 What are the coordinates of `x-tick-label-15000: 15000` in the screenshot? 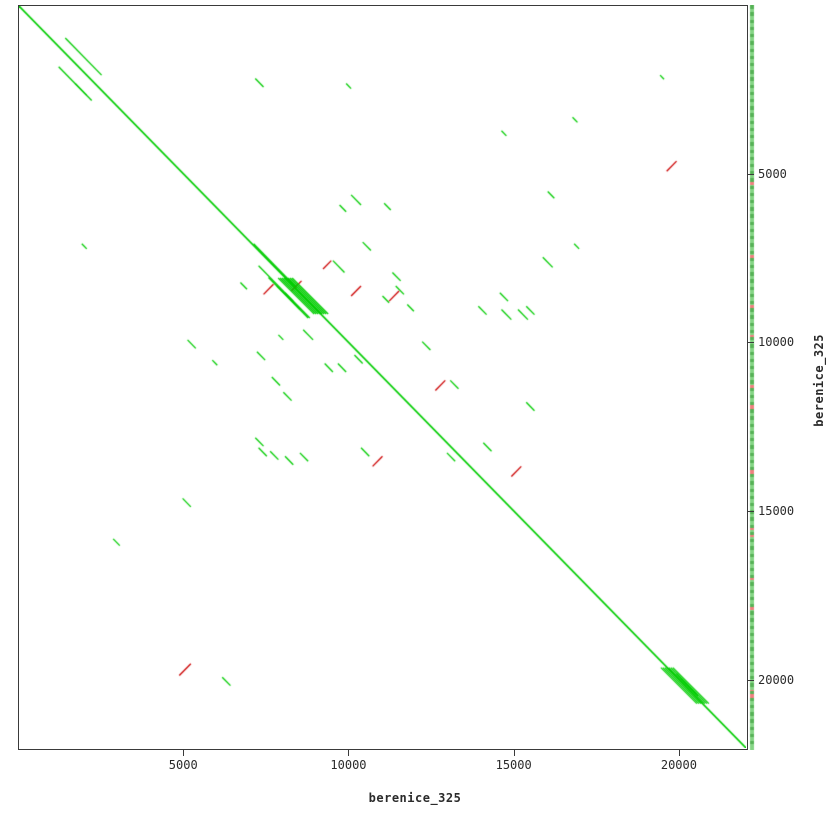 It's located at (513, 765).